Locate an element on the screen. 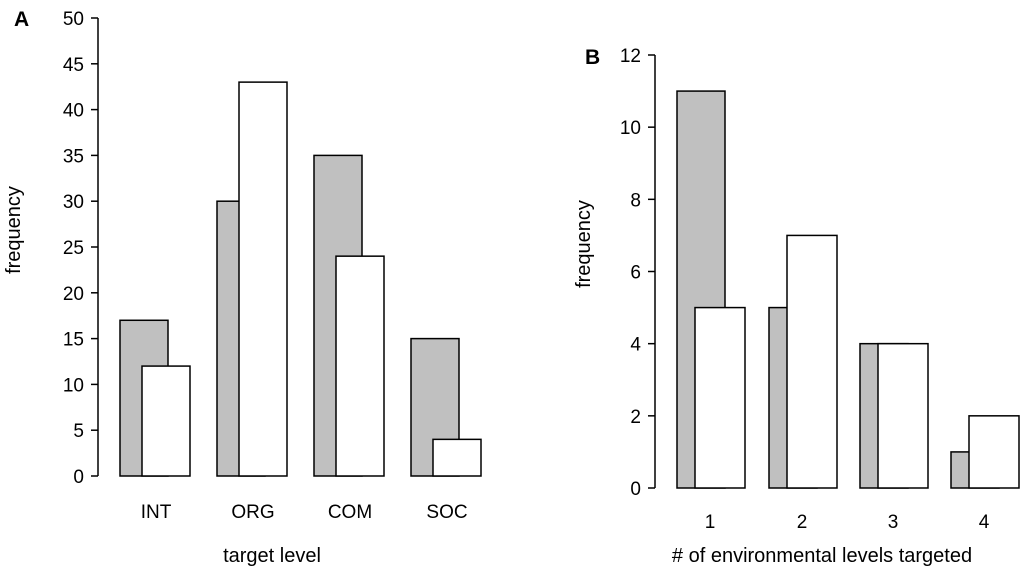 This screenshot has height=570, width=1024. y-tick-label: 35 is located at coordinates (73, 156).